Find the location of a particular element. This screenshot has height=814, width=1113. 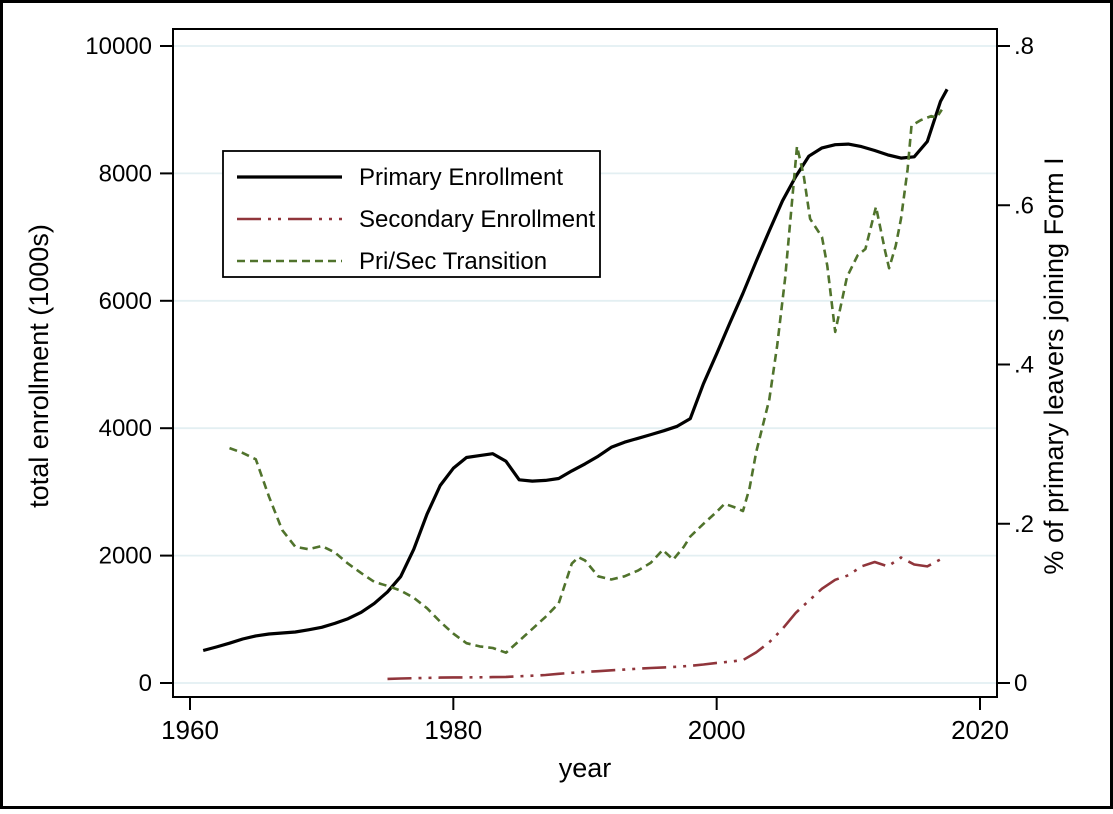

x-tick-label: 2000 is located at coordinates (717, 730).